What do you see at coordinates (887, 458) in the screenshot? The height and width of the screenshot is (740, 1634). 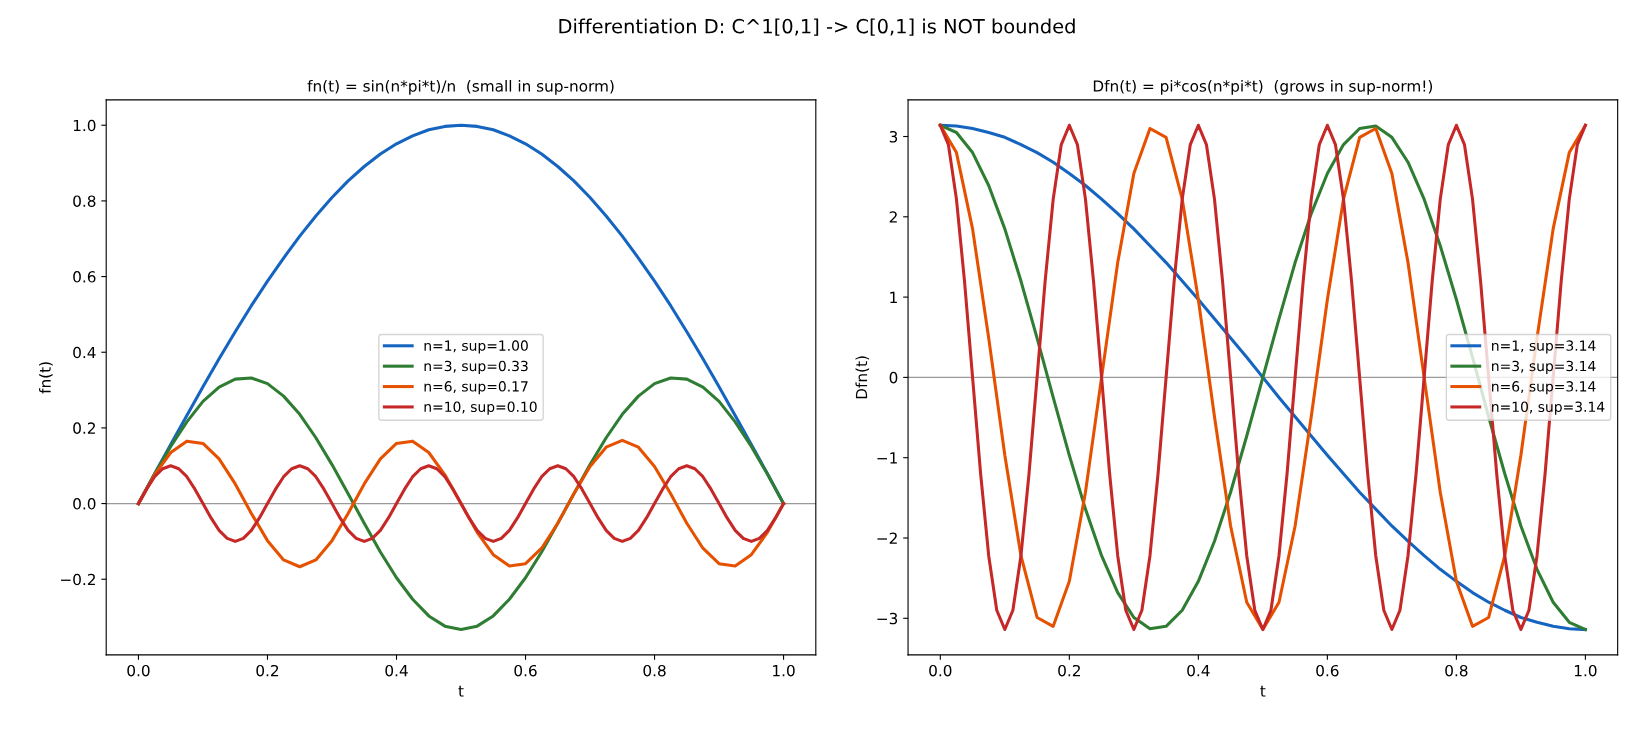 I see `y-tick-label: −1` at bounding box center [887, 458].